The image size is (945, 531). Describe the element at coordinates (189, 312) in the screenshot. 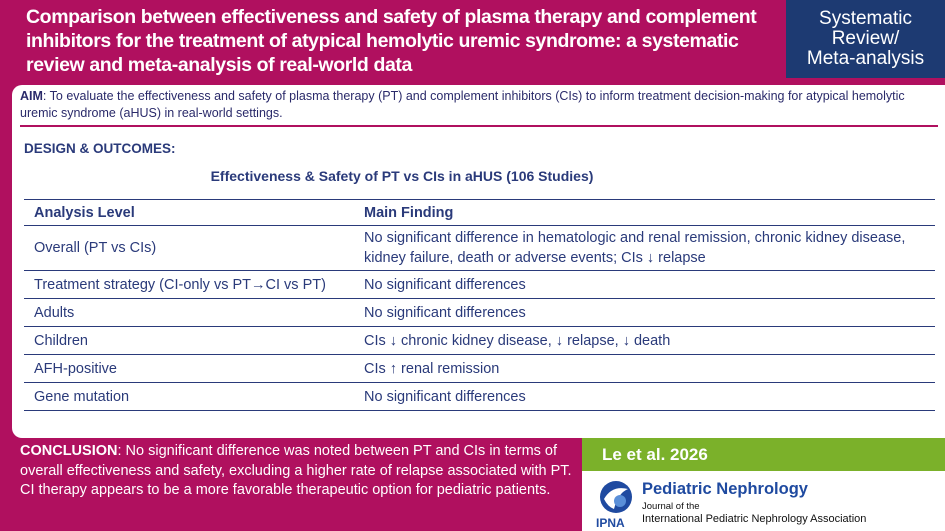

I see `analysis-level-cell: Adults` at that location.